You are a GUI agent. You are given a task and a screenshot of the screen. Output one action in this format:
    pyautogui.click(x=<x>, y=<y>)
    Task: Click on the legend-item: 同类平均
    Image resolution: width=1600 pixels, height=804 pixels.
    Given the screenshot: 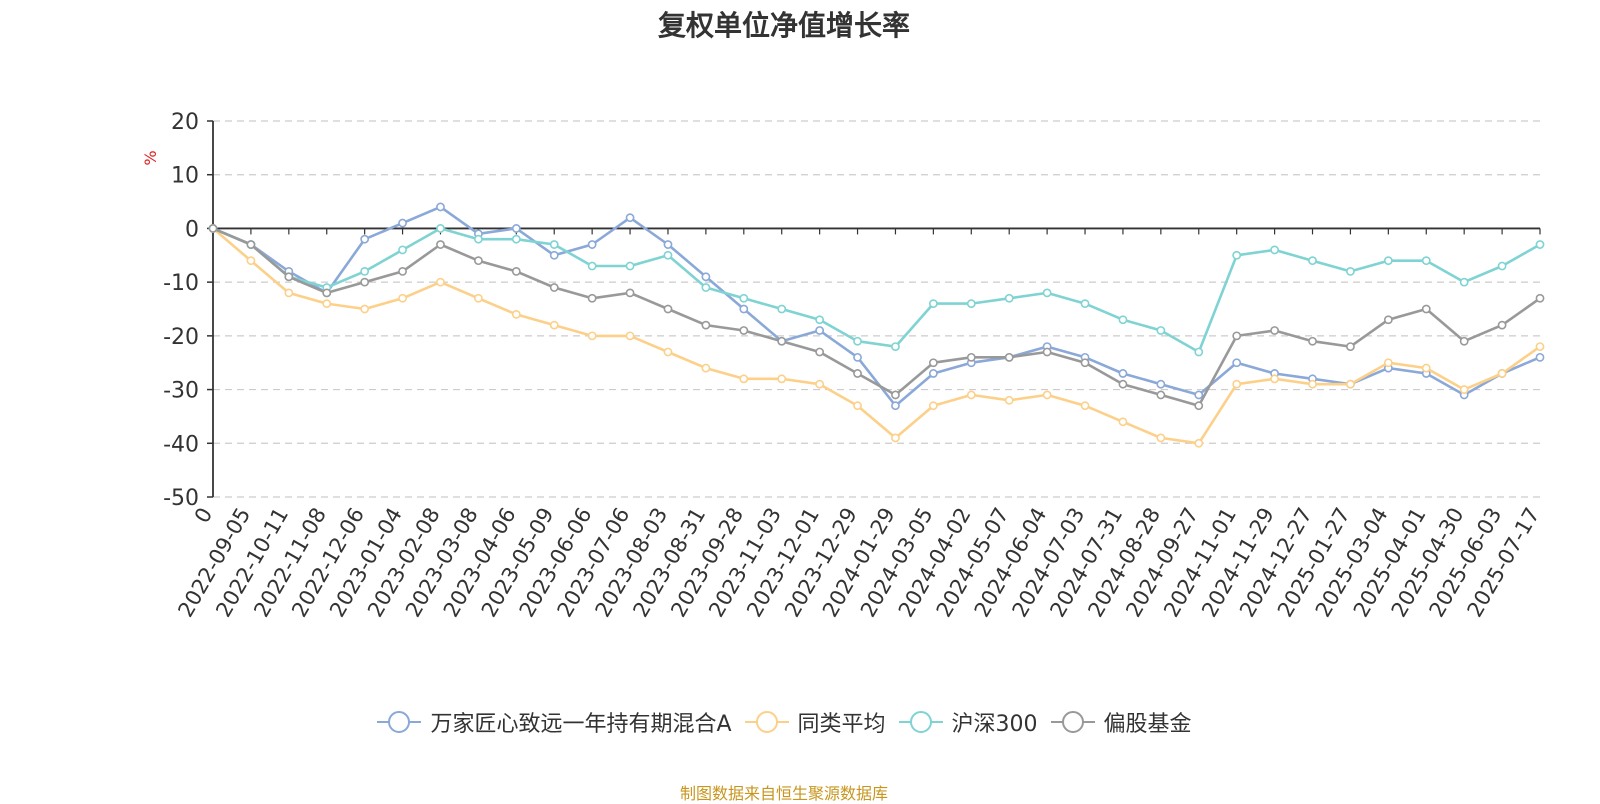 What is the action you would take?
    pyautogui.click(x=815, y=722)
    